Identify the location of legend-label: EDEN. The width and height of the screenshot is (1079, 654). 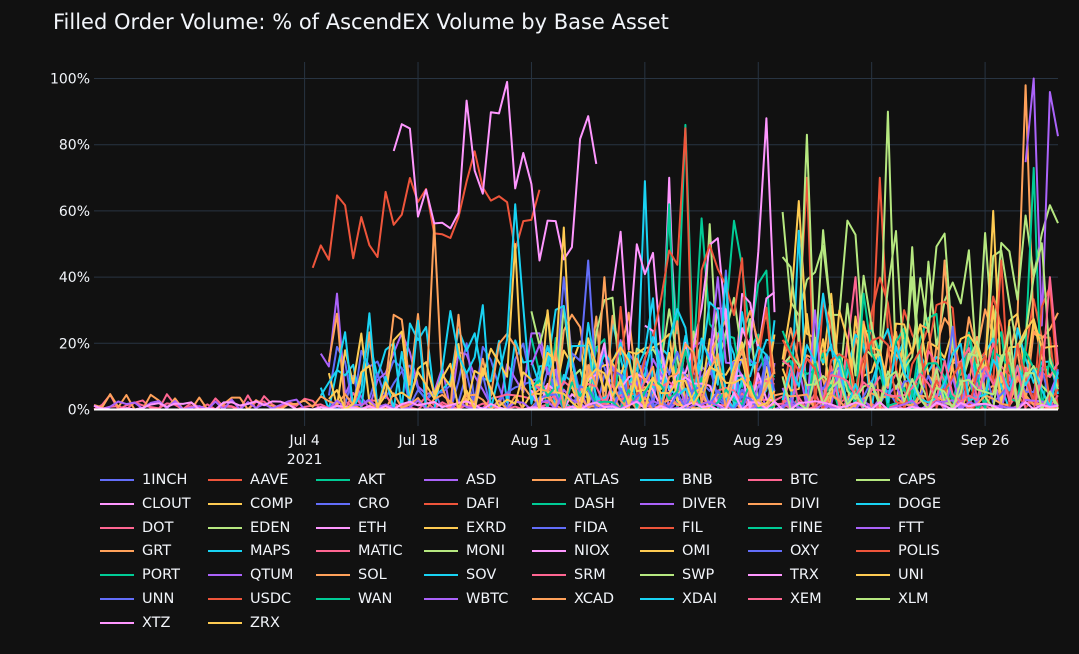
(270, 527).